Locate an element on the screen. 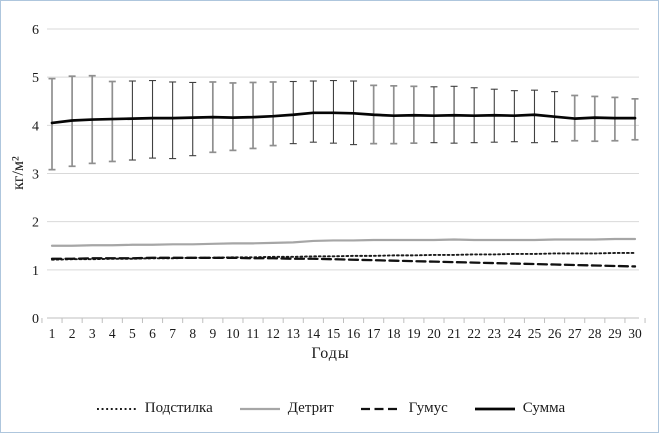 The height and width of the screenshot is (433, 659). y-axis-title: кг/м² is located at coordinates (18, 173).